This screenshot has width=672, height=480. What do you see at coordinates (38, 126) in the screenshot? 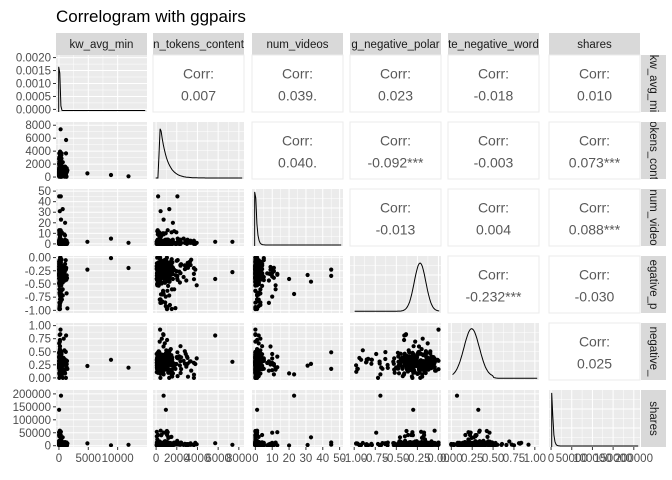
I see `y-tick-label: 8000` at bounding box center [38, 126].